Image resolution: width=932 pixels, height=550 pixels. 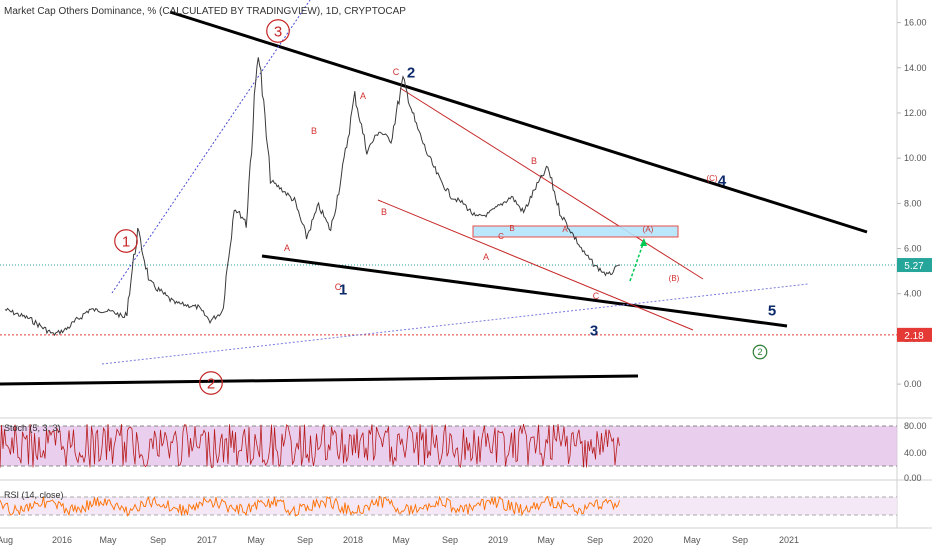 What do you see at coordinates (711, 178) in the screenshot?
I see `wave-label: (C)` at bounding box center [711, 178].